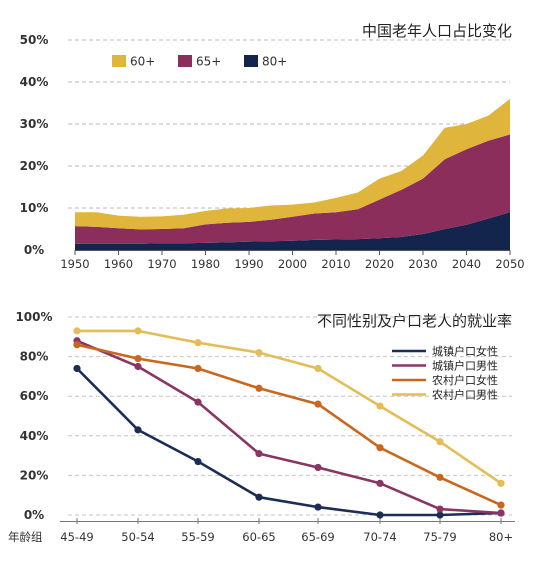 The image size is (540, 572). Describe the element at coordinates (274, 62) in the screenshot. I see `legend-label-80: 80+` at that location.